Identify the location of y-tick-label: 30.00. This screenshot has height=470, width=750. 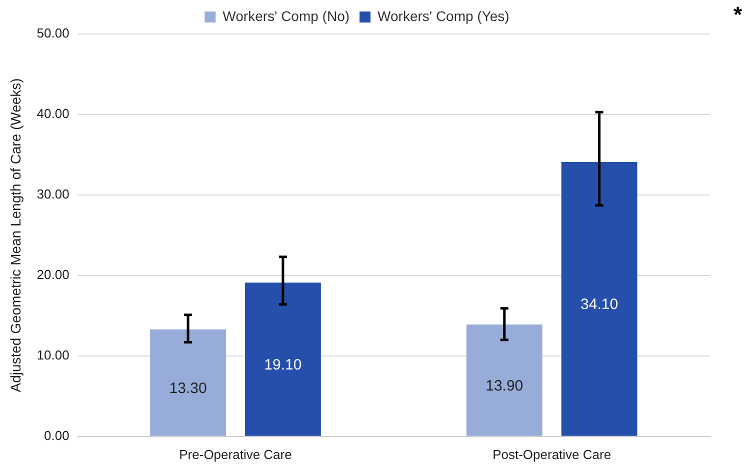
(53, 194).